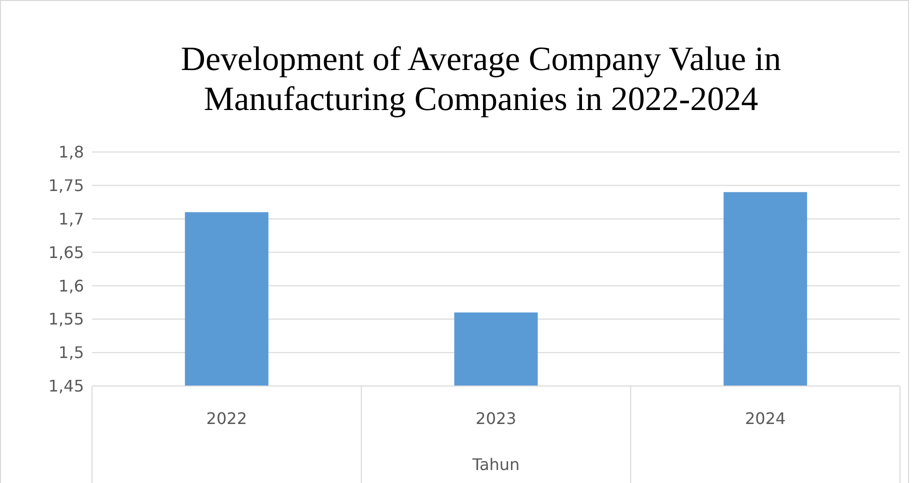  I want to click on y-tick-label: 1,8, so click(71, 152).